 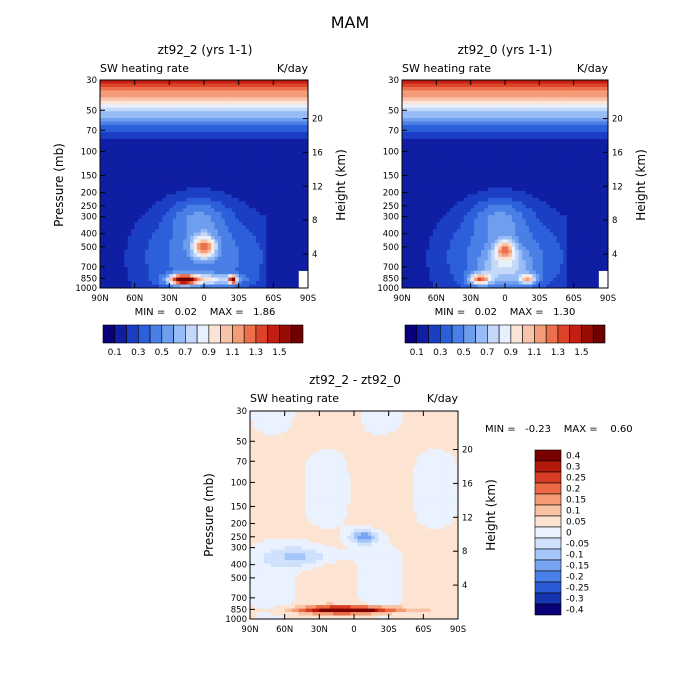 I want to click on y-tick-label: 700, so click(x=89, y=268).